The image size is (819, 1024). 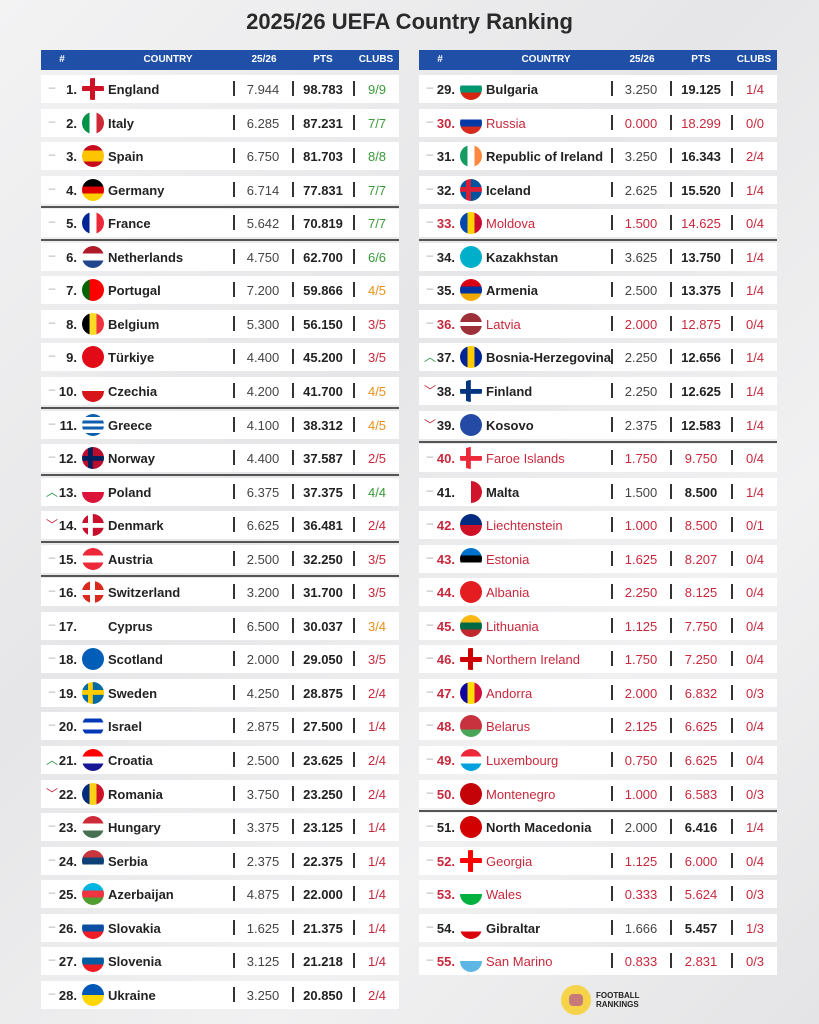 I want to click on clubs-remaining: 7/7, so click(x=377, y=123).